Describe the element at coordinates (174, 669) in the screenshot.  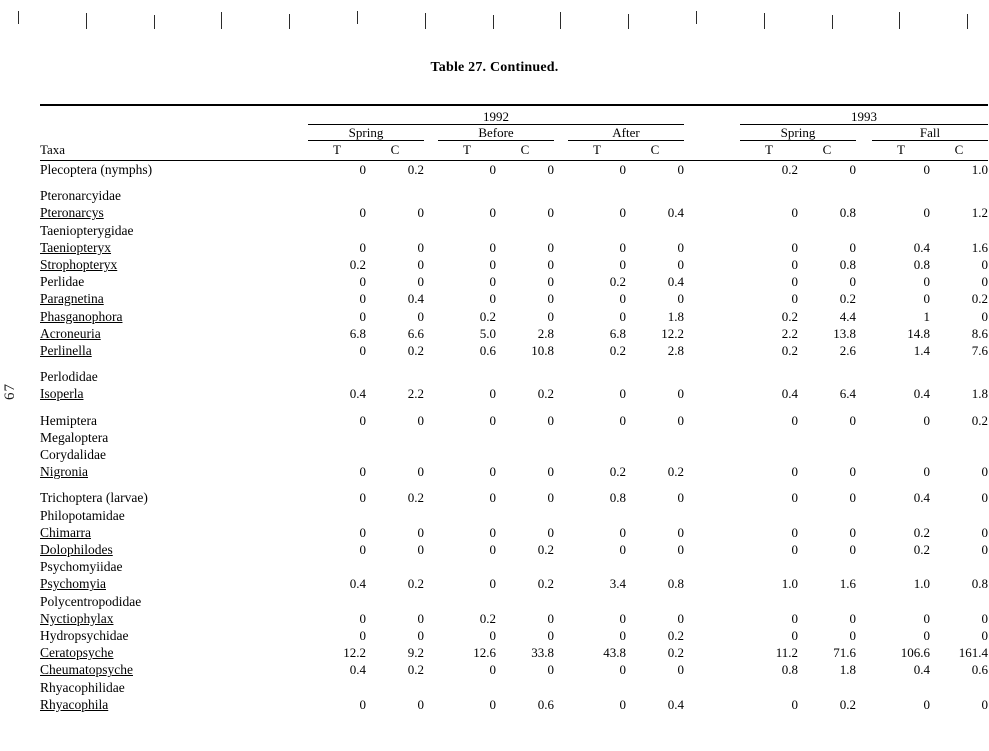
I see `taxon-name: Cheumatopsyche` at that location.